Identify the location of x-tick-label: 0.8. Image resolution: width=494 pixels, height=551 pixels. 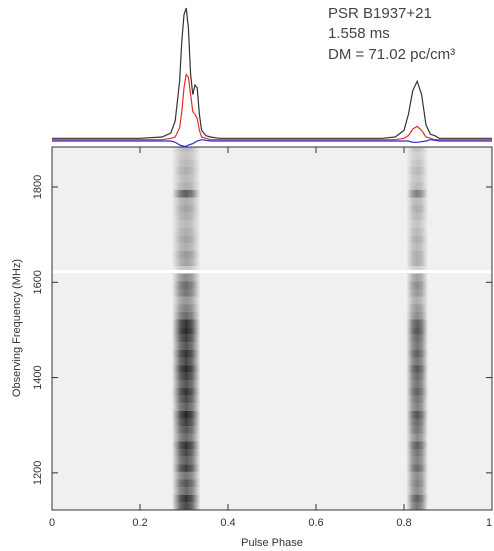
(403, 523).